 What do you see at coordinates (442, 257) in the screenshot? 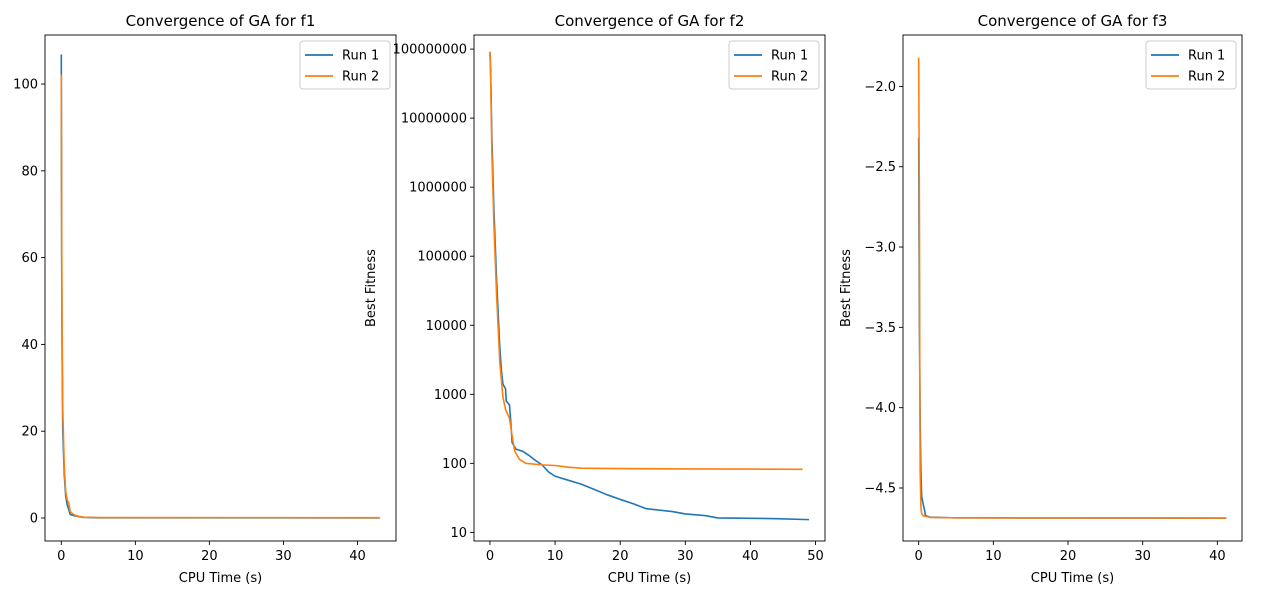
I see `y-tick-label: 100000` at bounding box center [442, 257].